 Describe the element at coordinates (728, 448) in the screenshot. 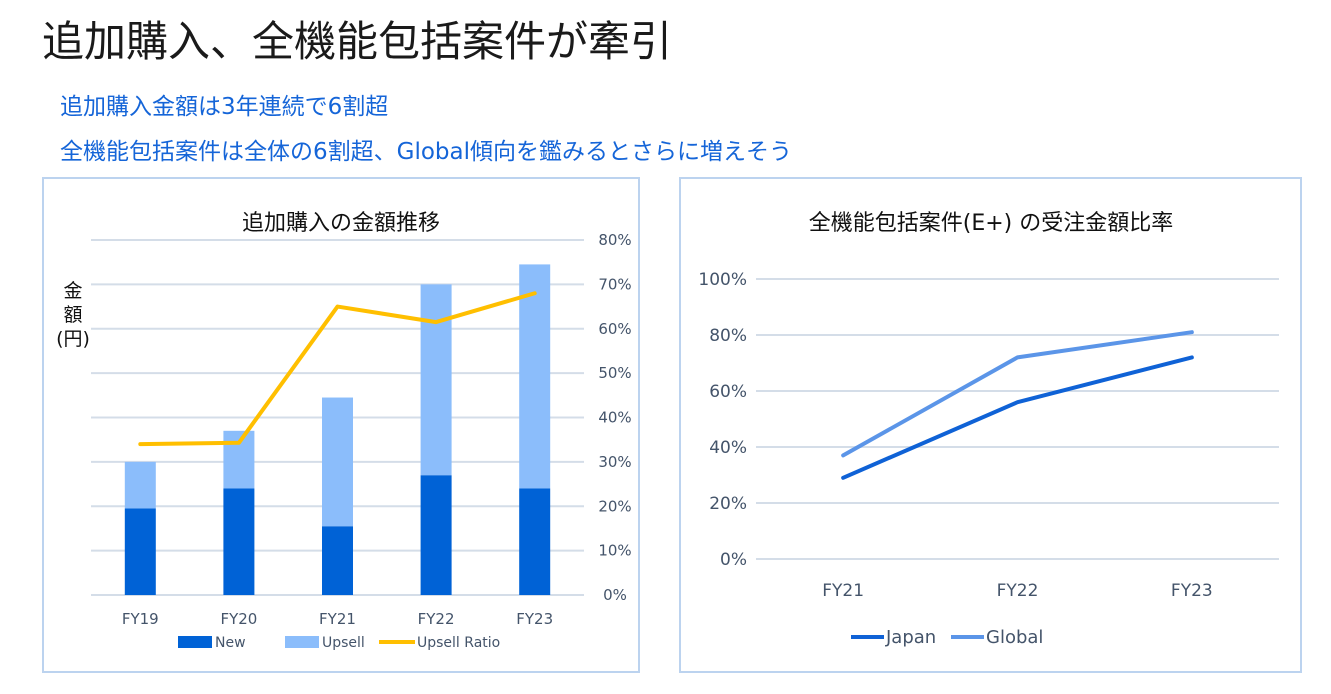

I see `y-axis-tick-label: 40%` at that location.